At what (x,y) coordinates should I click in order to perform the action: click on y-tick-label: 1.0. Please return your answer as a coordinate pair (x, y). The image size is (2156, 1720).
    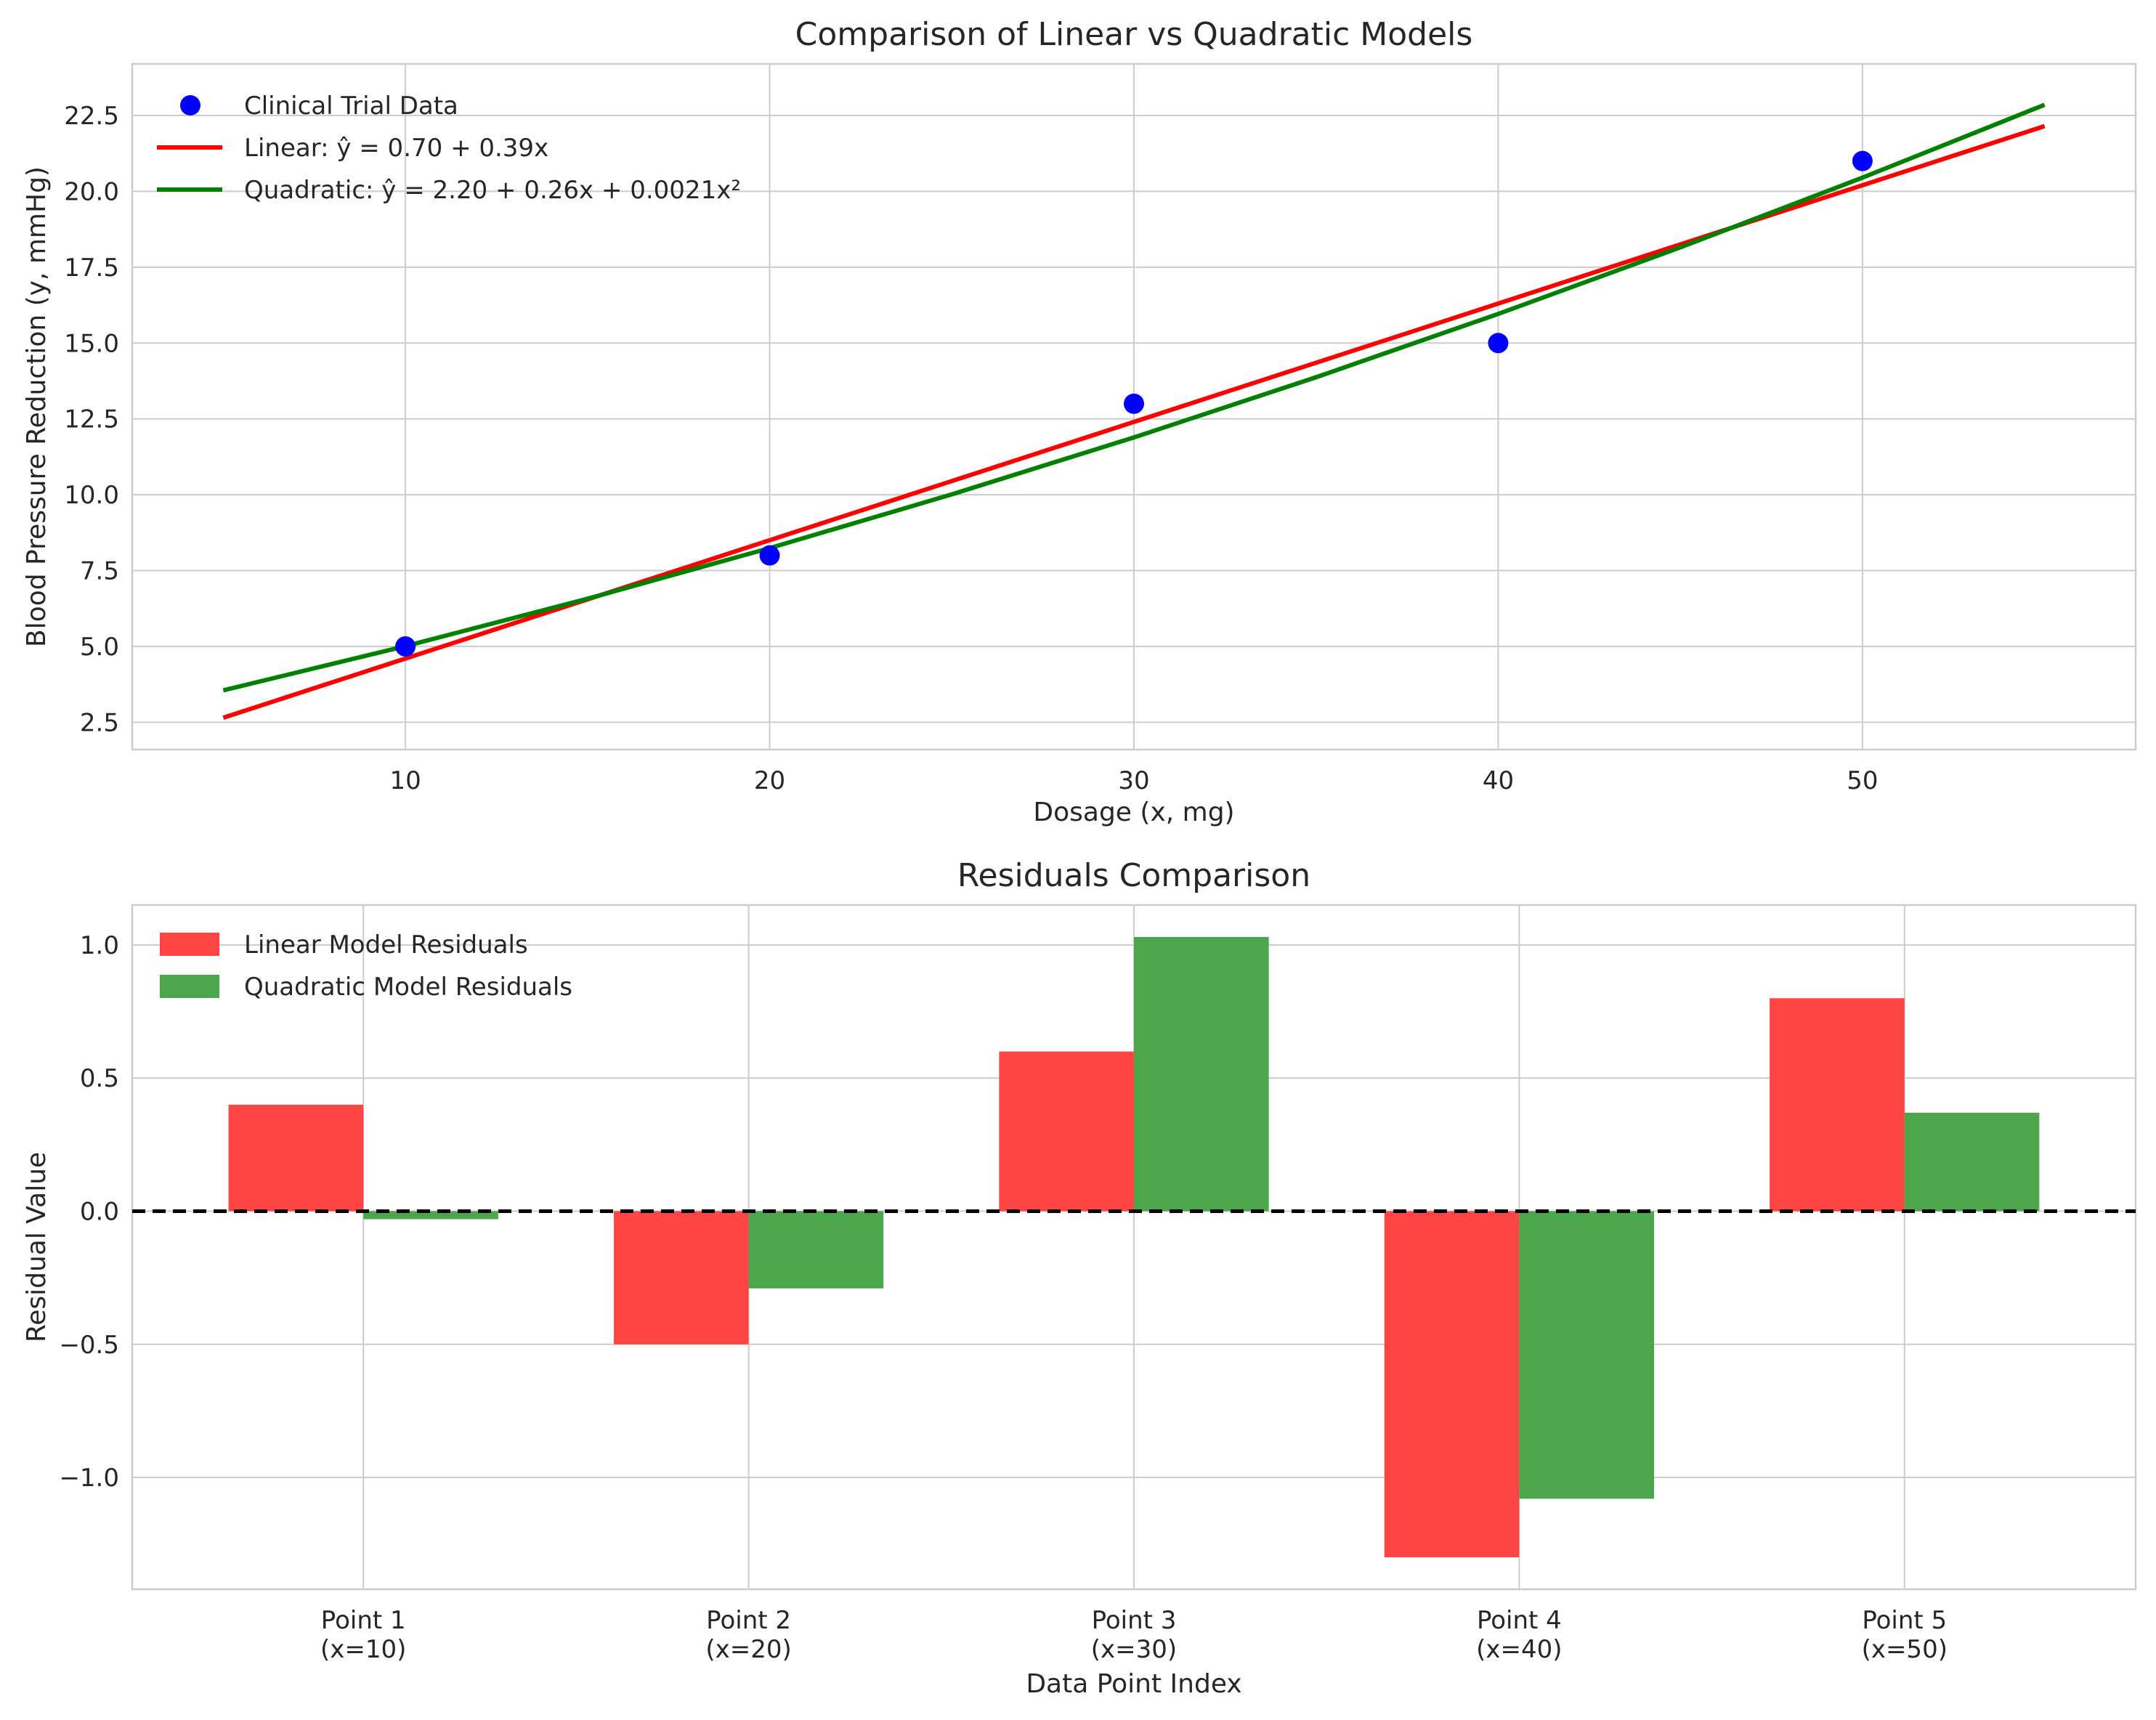
    Looking at the image, I should click on (99, 946).